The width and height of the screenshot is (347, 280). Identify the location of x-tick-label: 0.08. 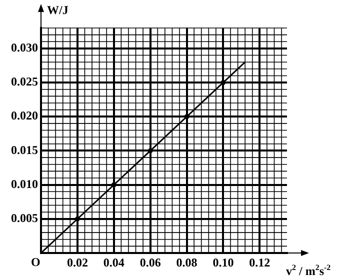
(187, 262).